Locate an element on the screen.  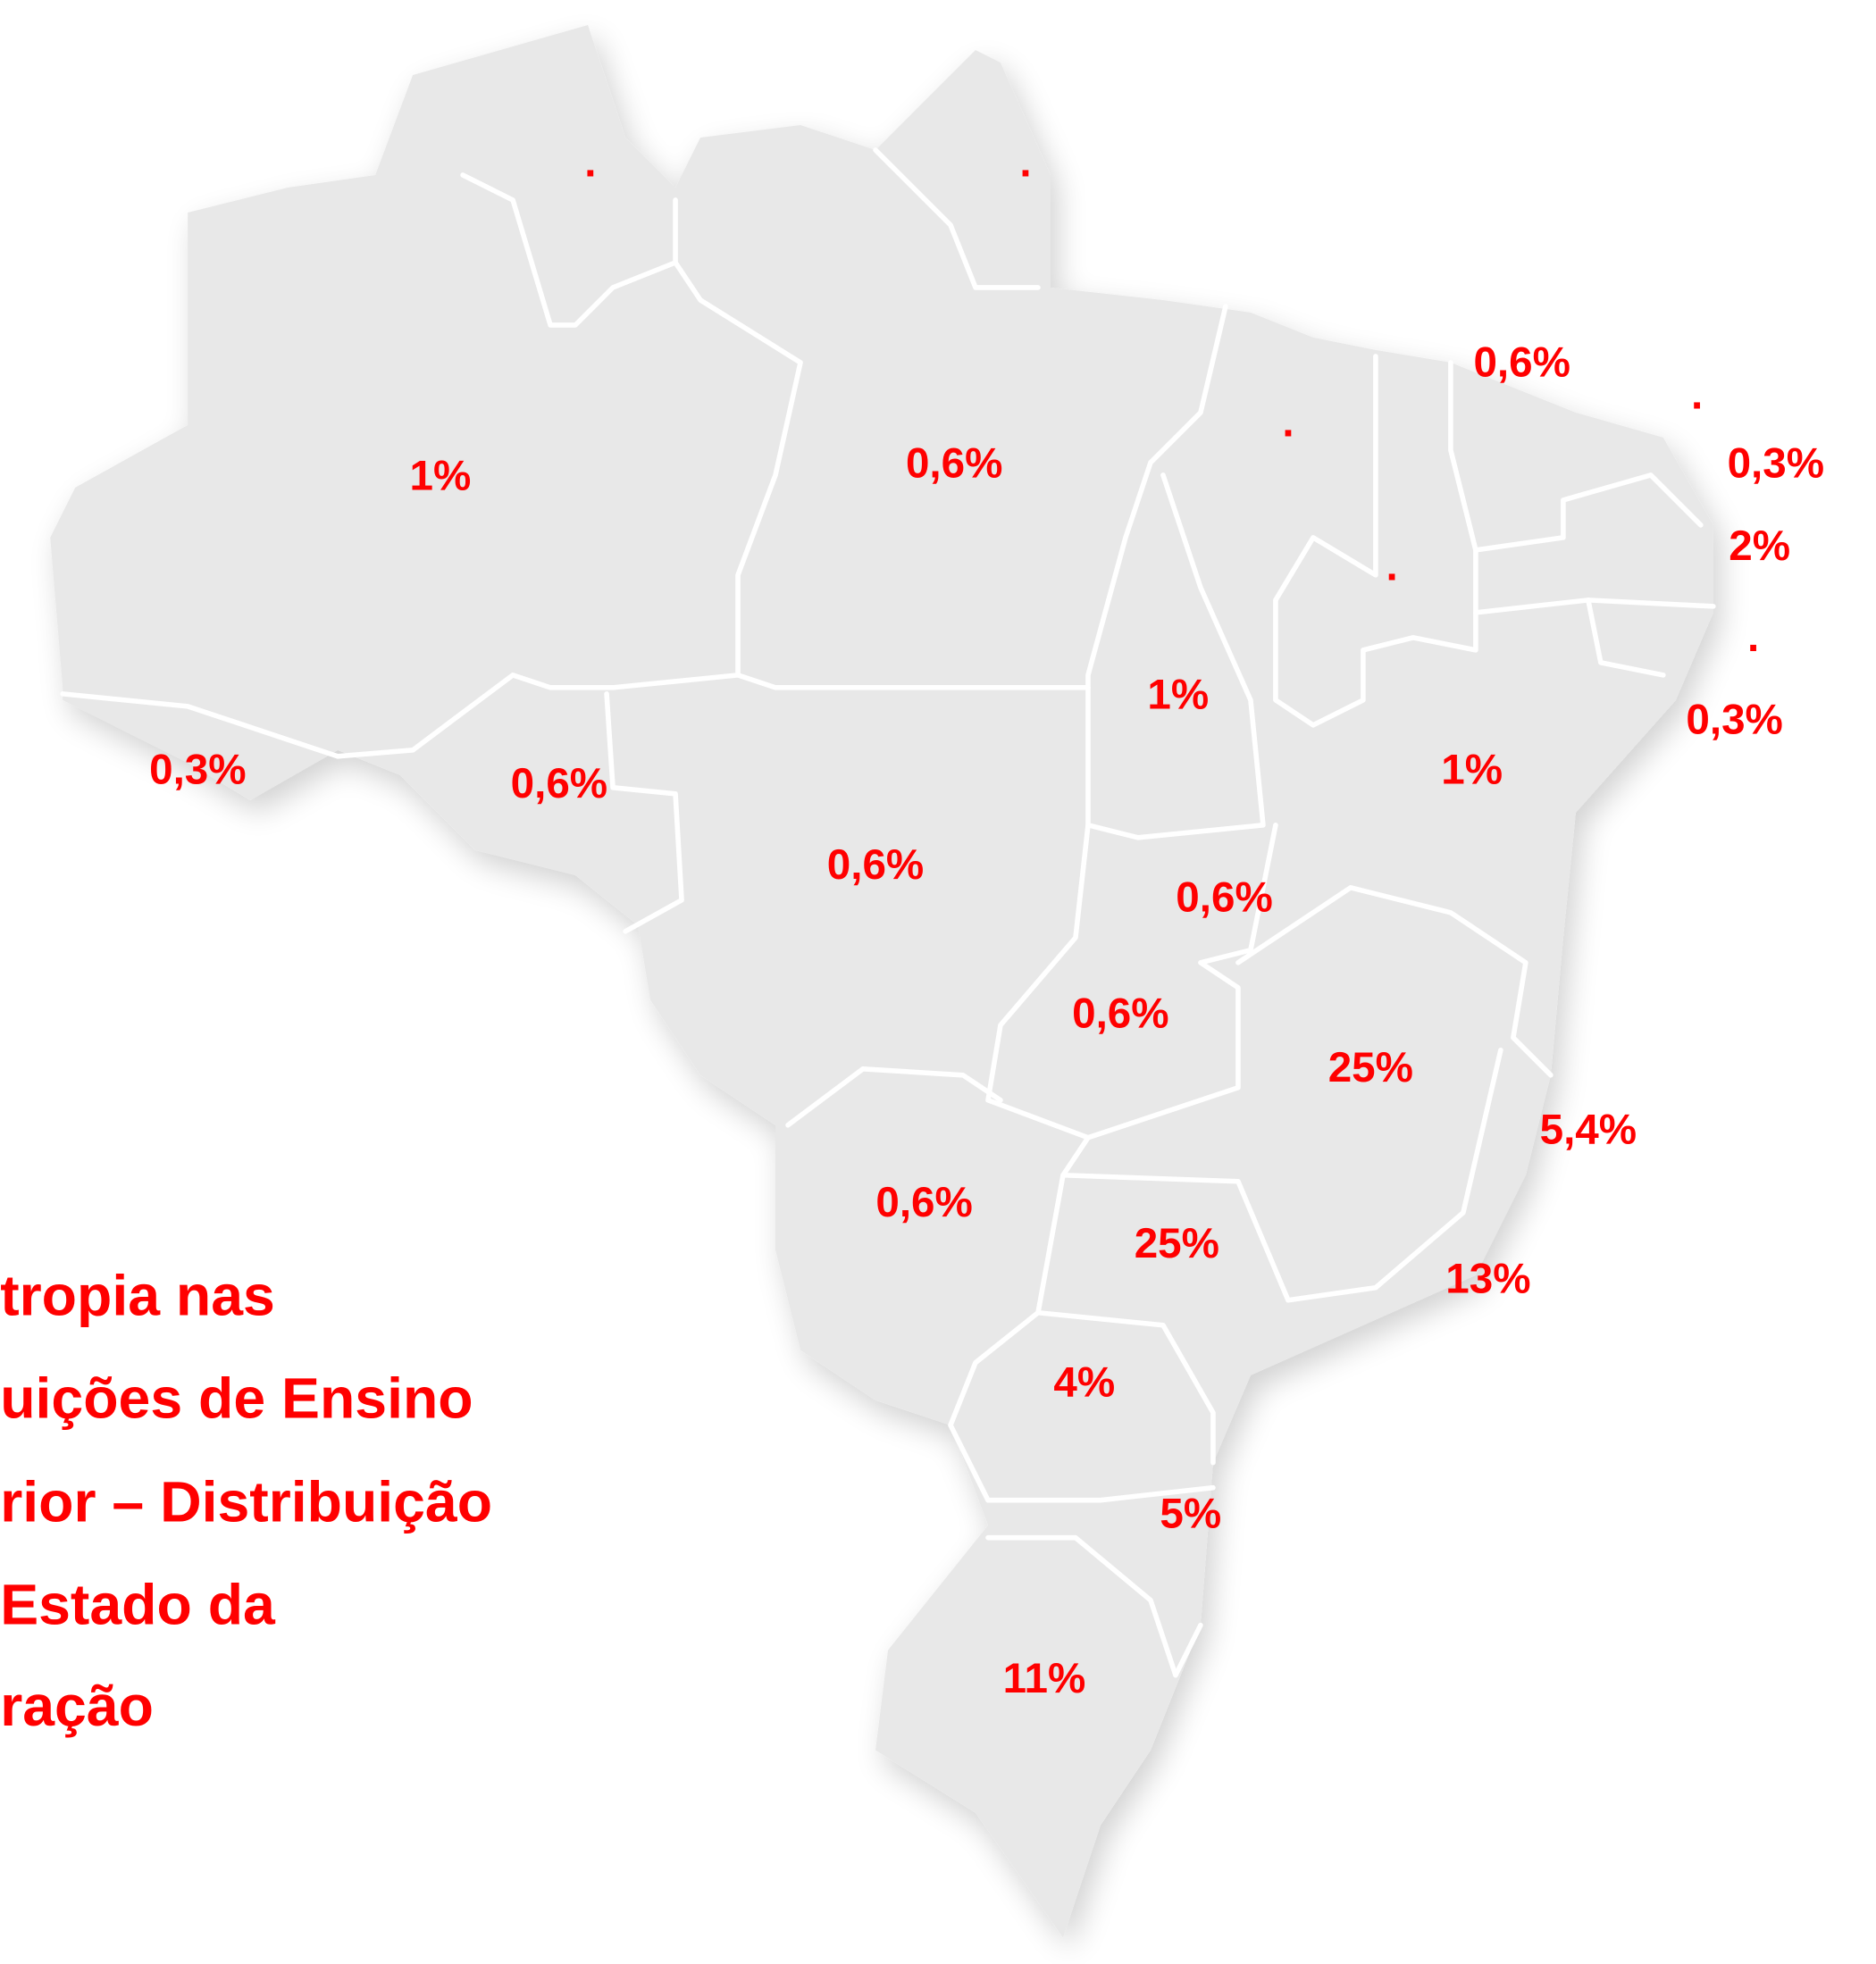
state-label: 5,4% is located at coordinates (1588, 1130).